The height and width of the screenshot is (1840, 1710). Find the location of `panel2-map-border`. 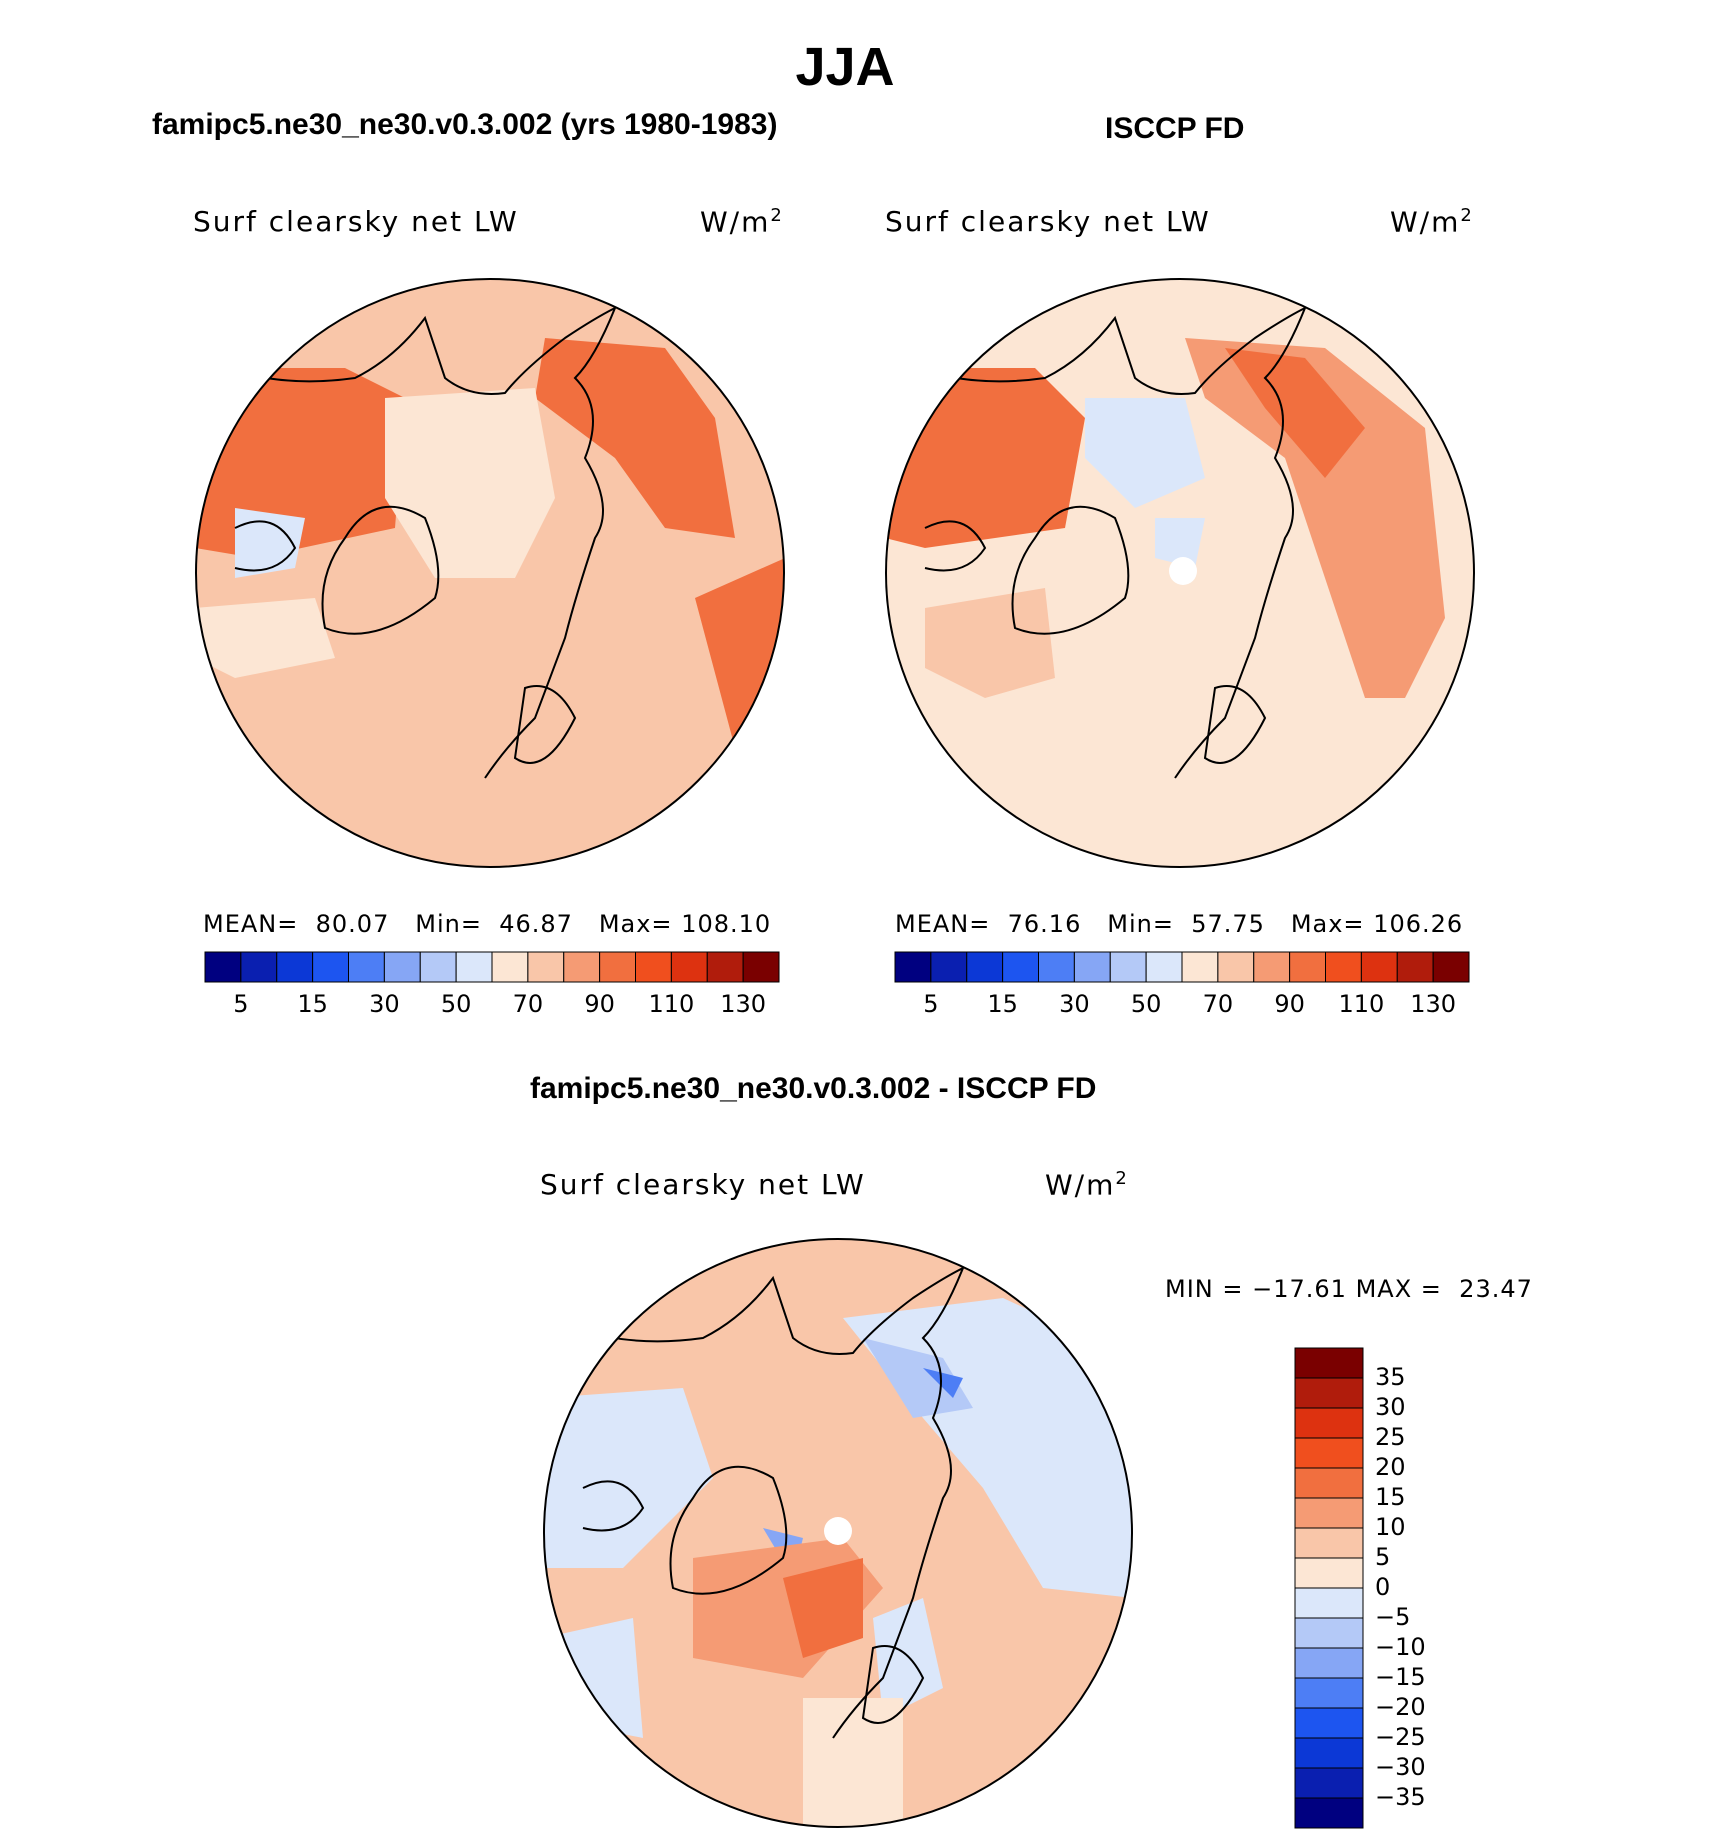

panel2-map-border is located at coordinates (1180, 573).